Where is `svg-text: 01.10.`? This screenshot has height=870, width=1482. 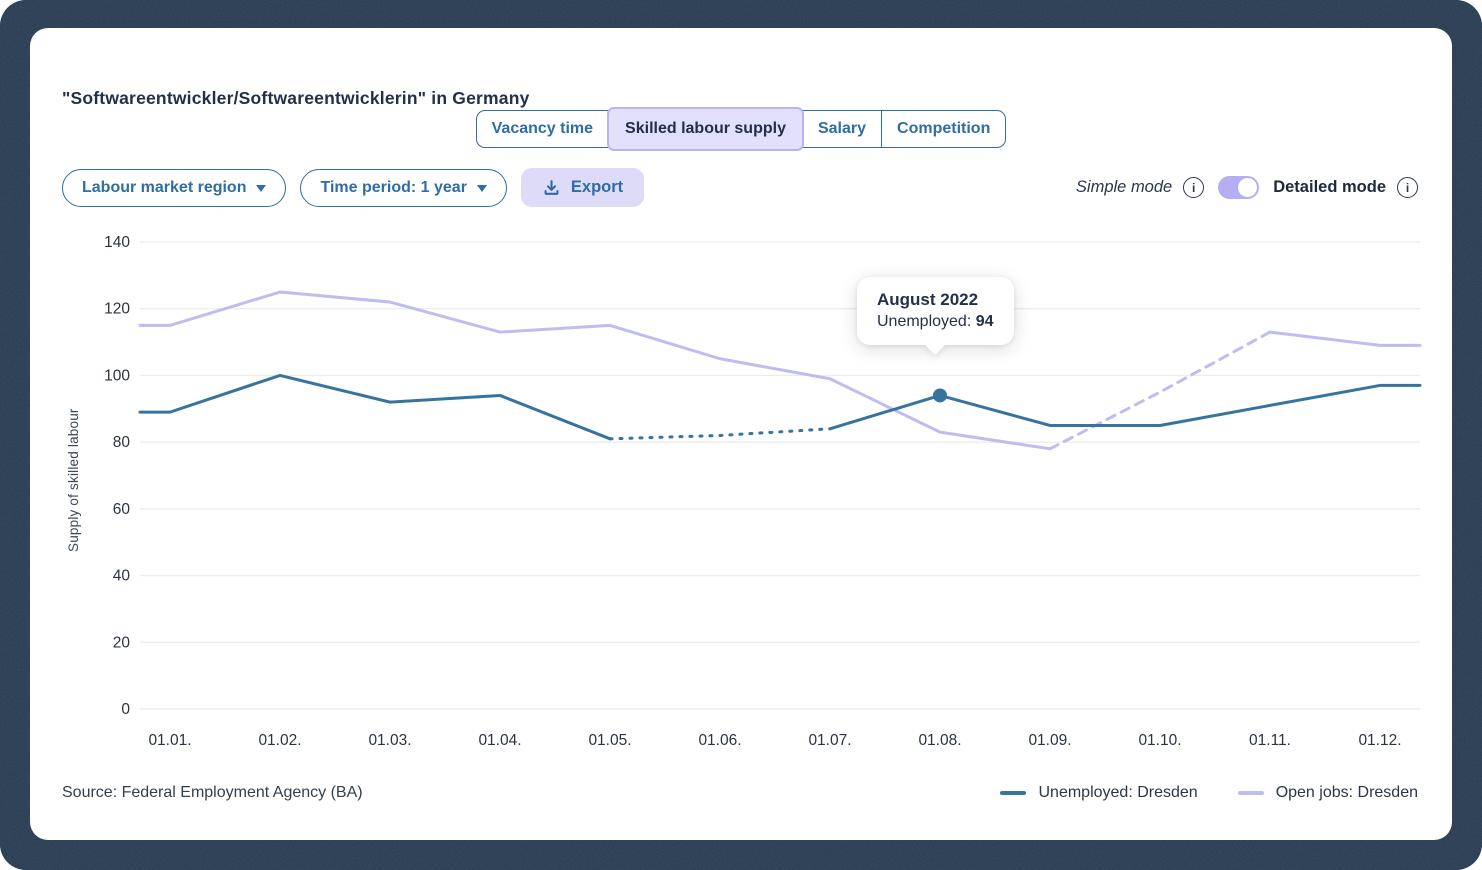 svg-text: 01.10. is located at coordinates (1159, 740).